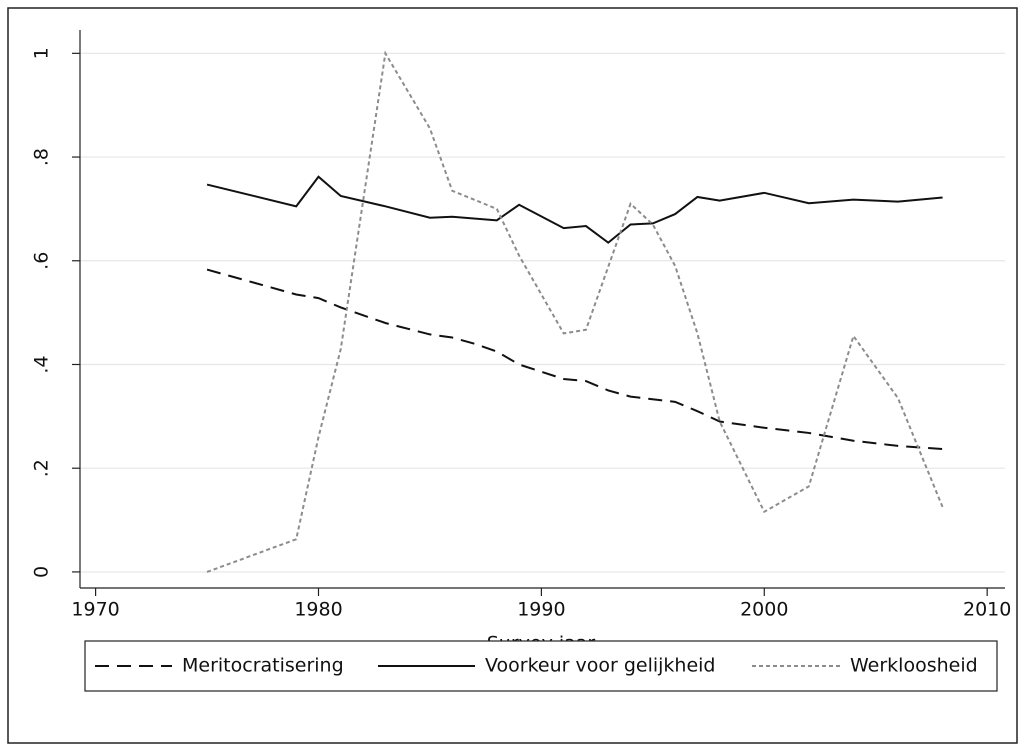 Image resolution: width=1025 pixels, height=751 pixels. I want to click on y-tick-label: .8, so click(42, 157).